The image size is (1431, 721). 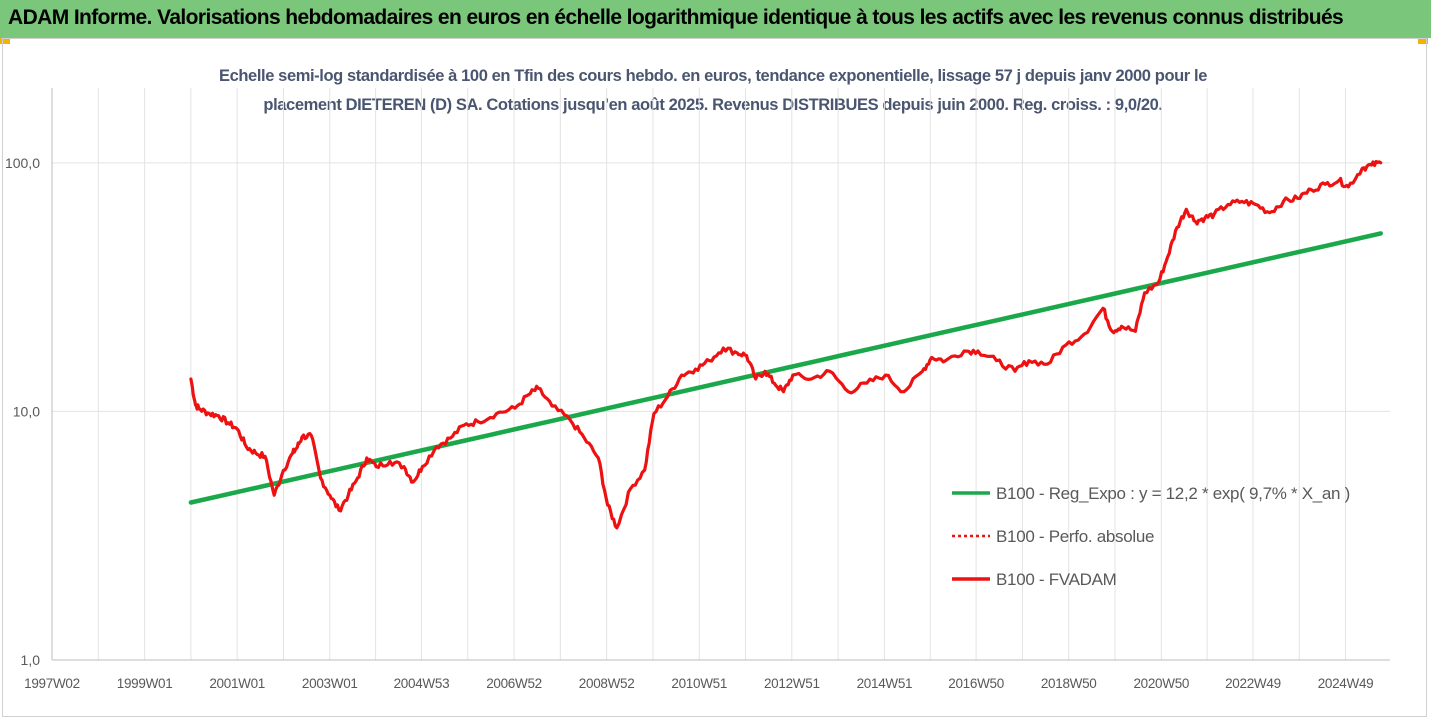 I want to click on x-tick-label-9: 2014W51, so click(x=885, y=683).